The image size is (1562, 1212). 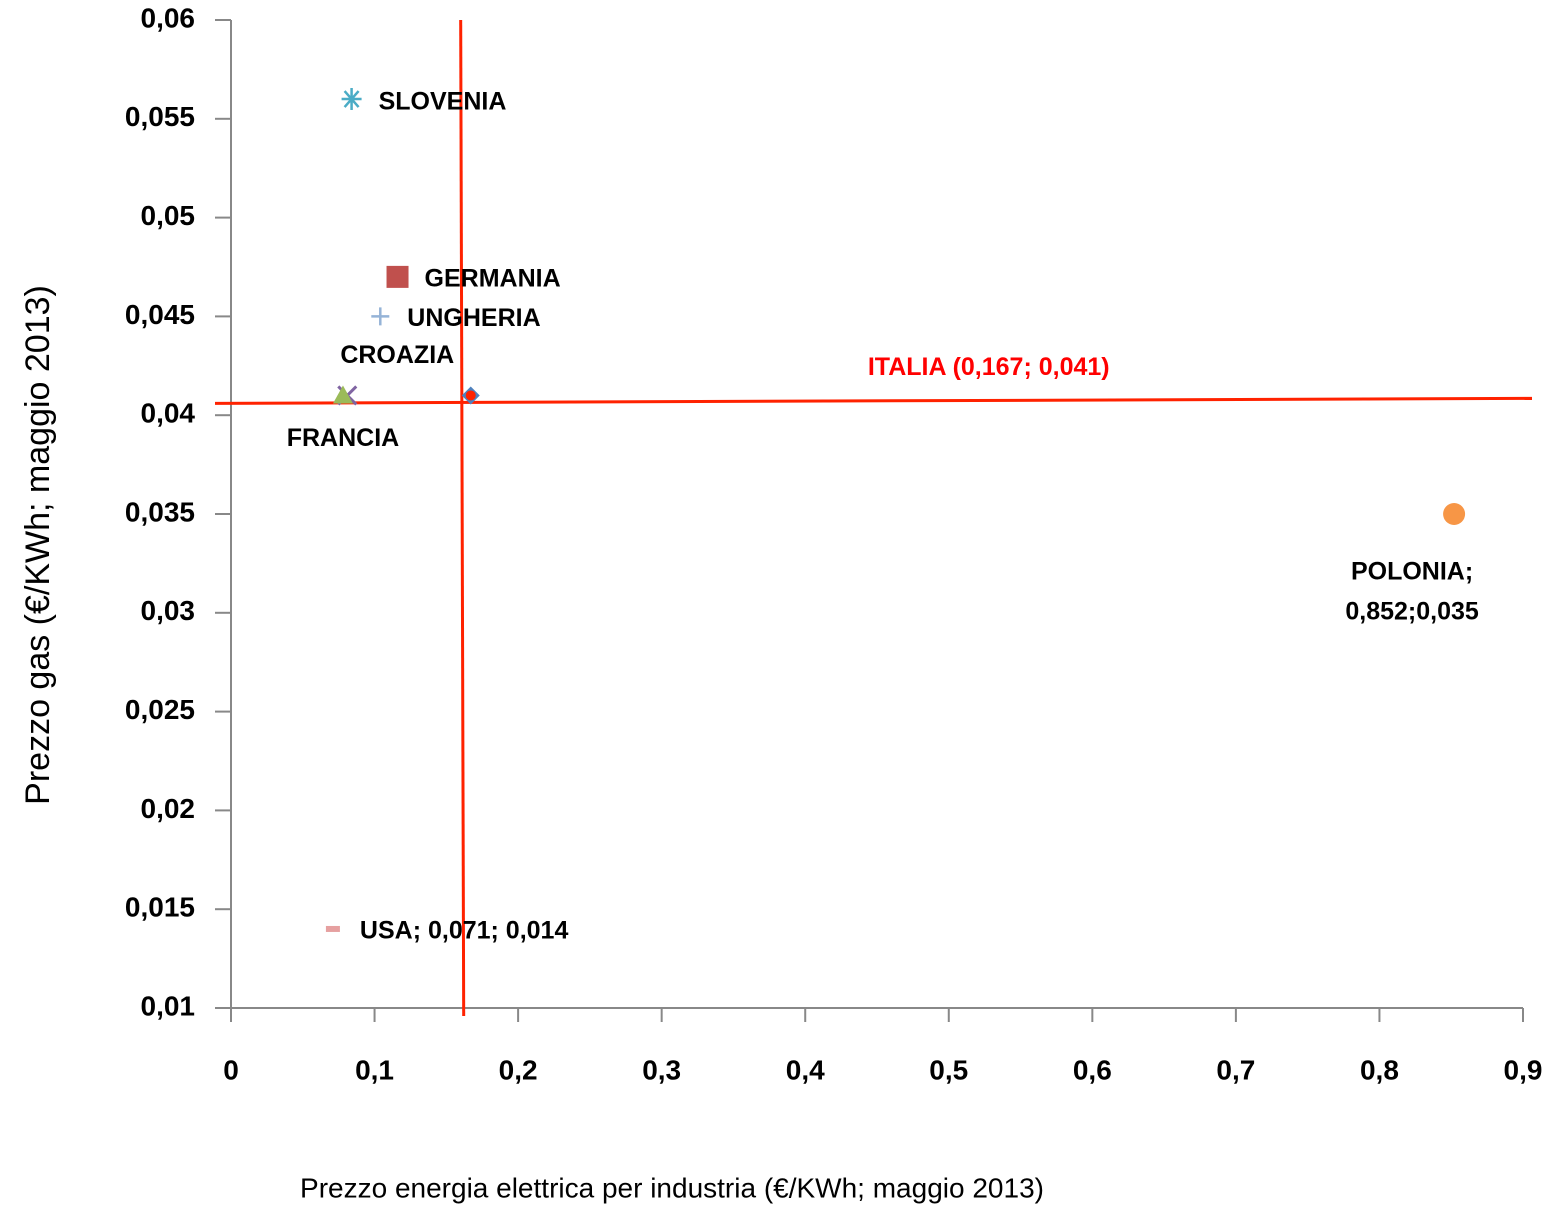 I want to click on x-tick-label: 0,7, so click(x=1235, y=1069).